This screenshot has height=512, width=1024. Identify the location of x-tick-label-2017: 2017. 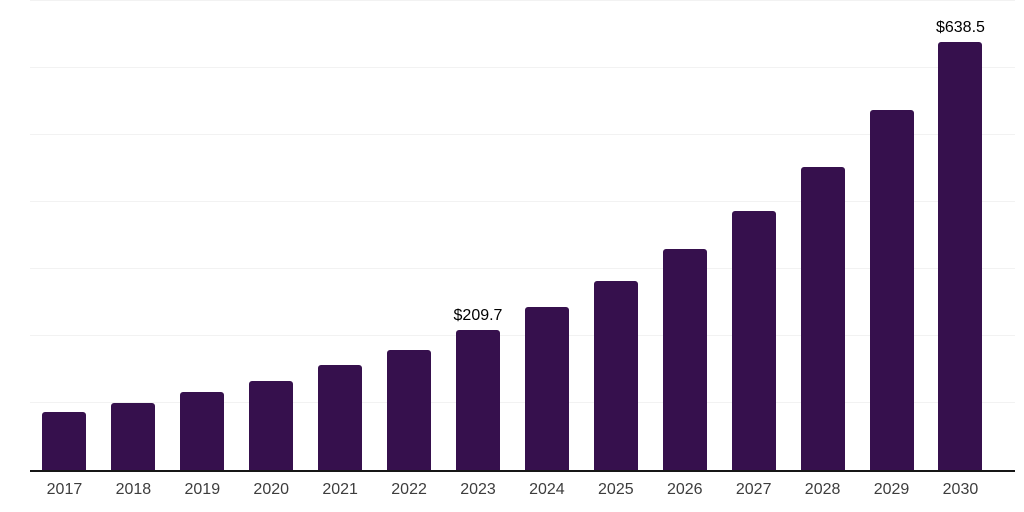
(64, 489).